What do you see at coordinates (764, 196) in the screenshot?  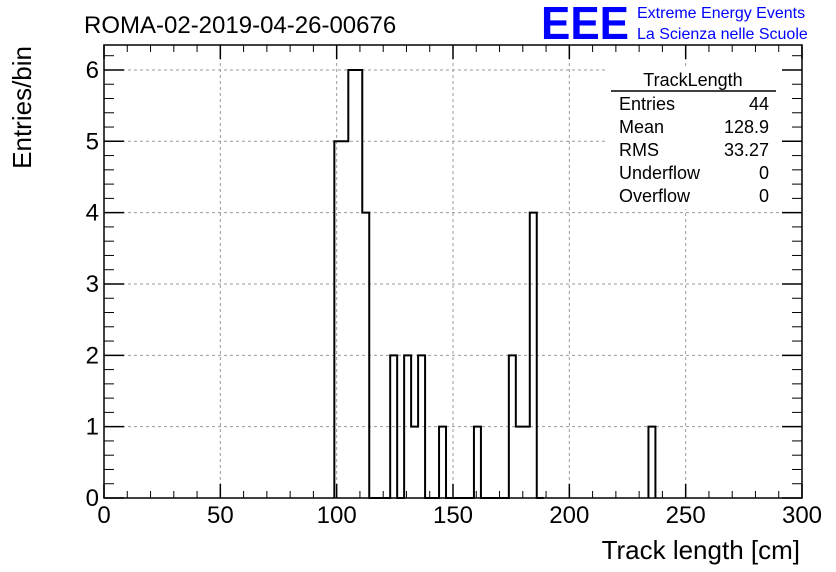 I see `stats-value-overflow: 0` at bounding box center [764, 196].